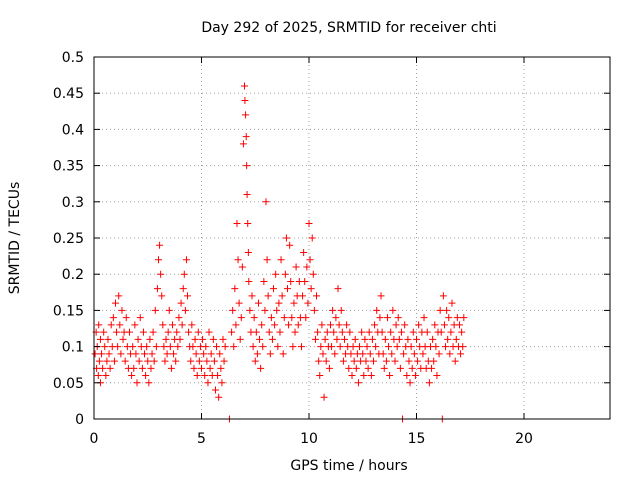 The width and height of the screenshot is (640, 480). I want to click on y-axis-label: SRMTID / TECUs, so click(15, 238).